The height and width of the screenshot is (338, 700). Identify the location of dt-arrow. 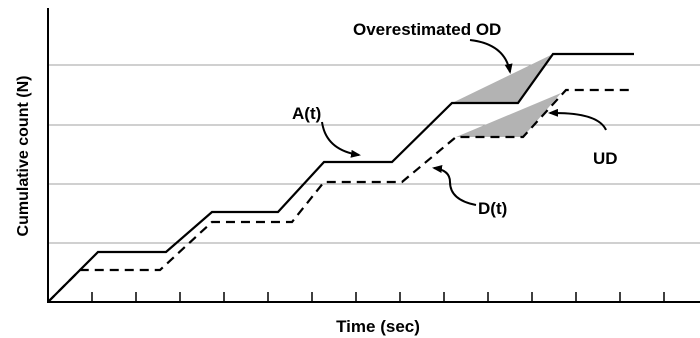
(454, 185).